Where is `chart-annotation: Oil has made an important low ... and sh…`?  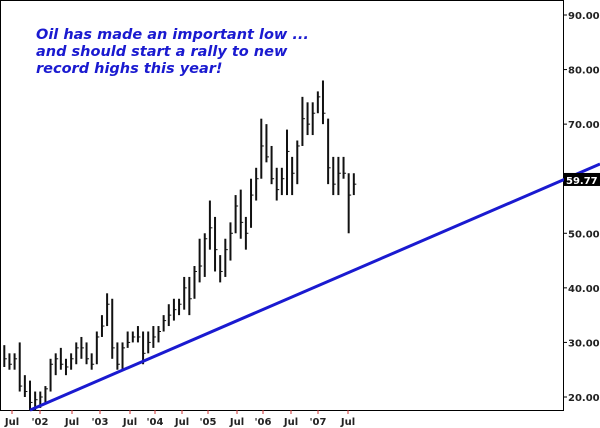 chart-annotation: Oil has made an important low ... and sh… is located at coordinates (172, 52).